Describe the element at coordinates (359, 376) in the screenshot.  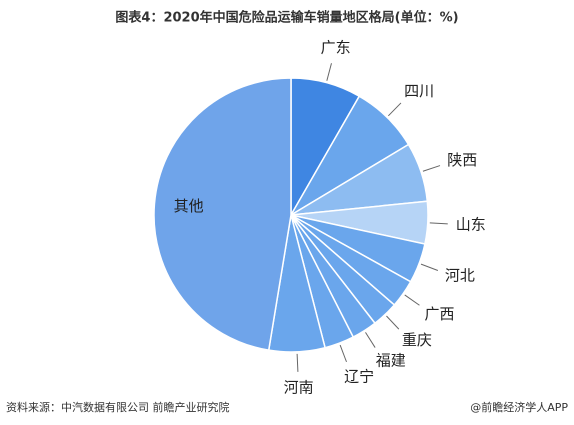
I see `slice-label: 辽宁` at that location.